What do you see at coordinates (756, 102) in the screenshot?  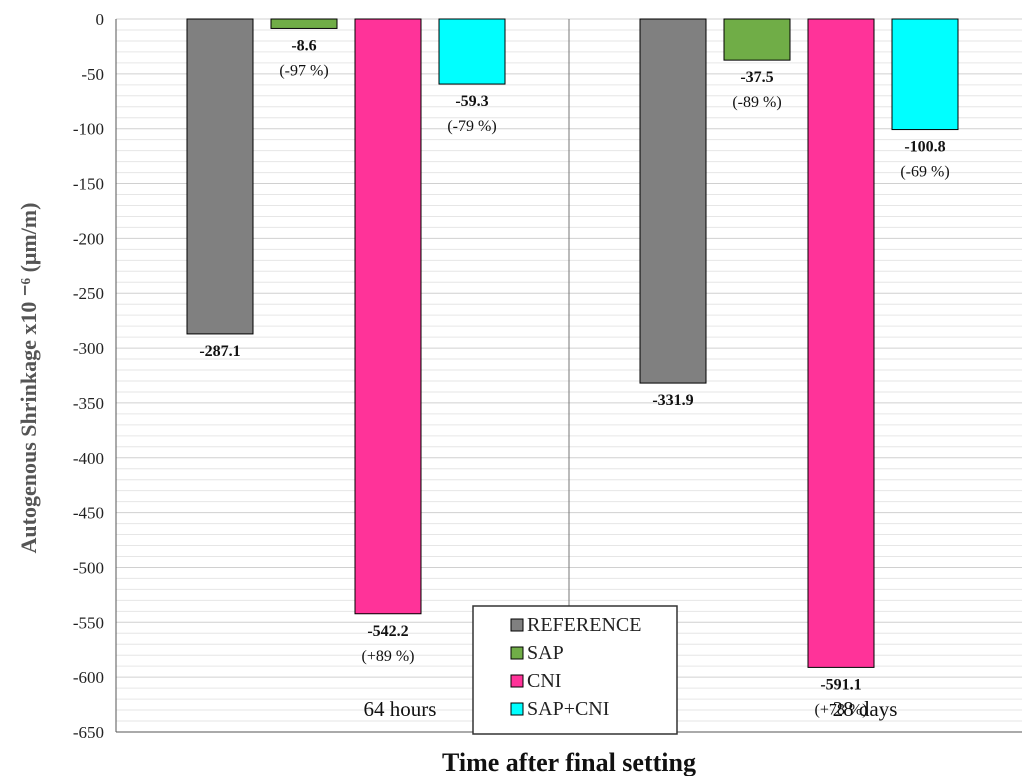 I see `percent-label: (-89 %)` at bounding box center [756, 102].